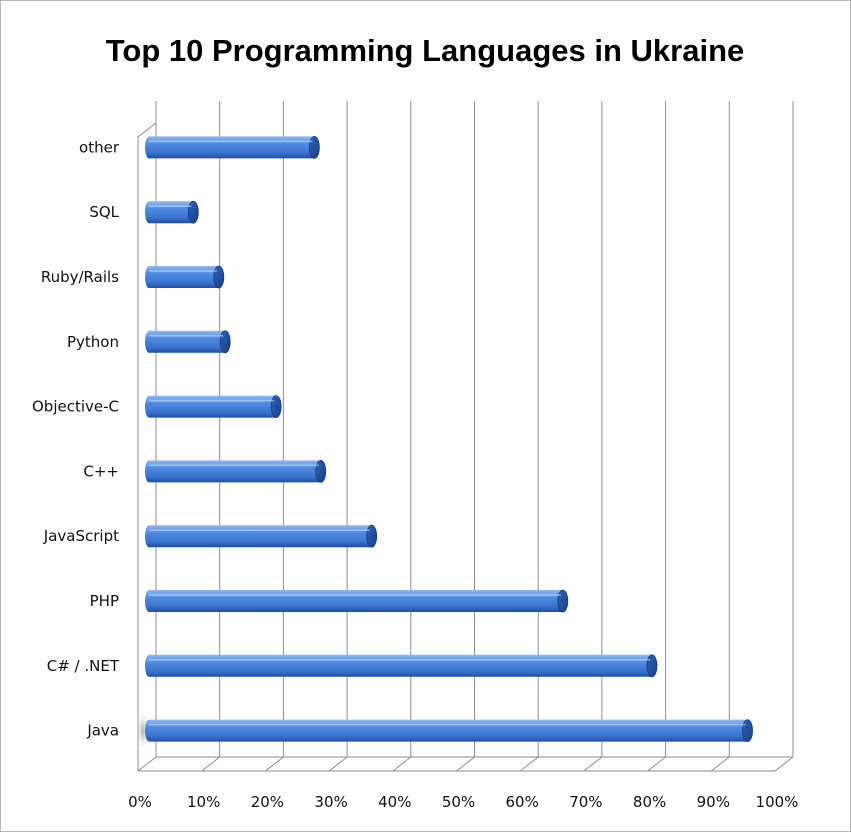 The image size is (851, 832). What do you see at coordinates (140, 802) in the screenshot?
I see `x-tick-label: 0%` at bounding box center [140, 802].